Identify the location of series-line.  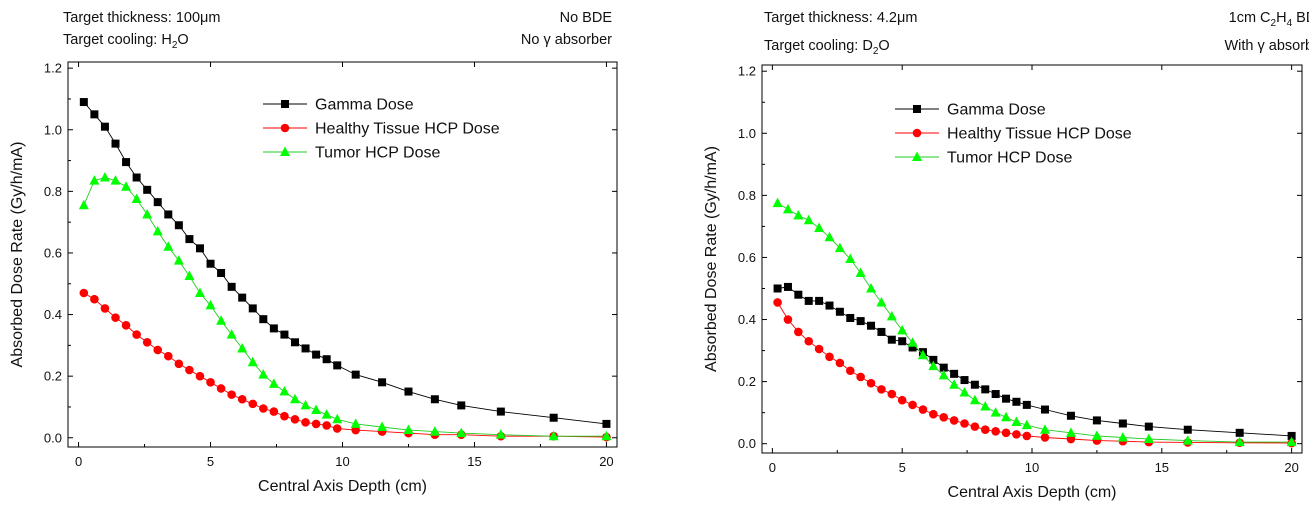
(1034, 373).